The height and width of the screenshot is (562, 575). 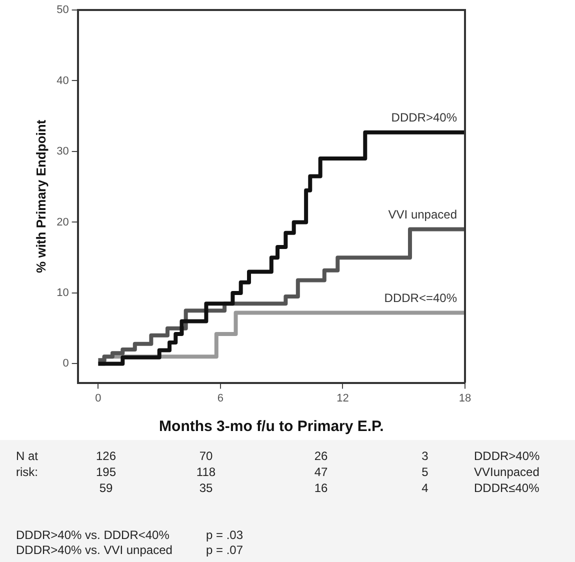 What do you see at coordinates (62, 10) in the screenshot?
I see `y-tick-label: 50` at bounding box center [62, 10].